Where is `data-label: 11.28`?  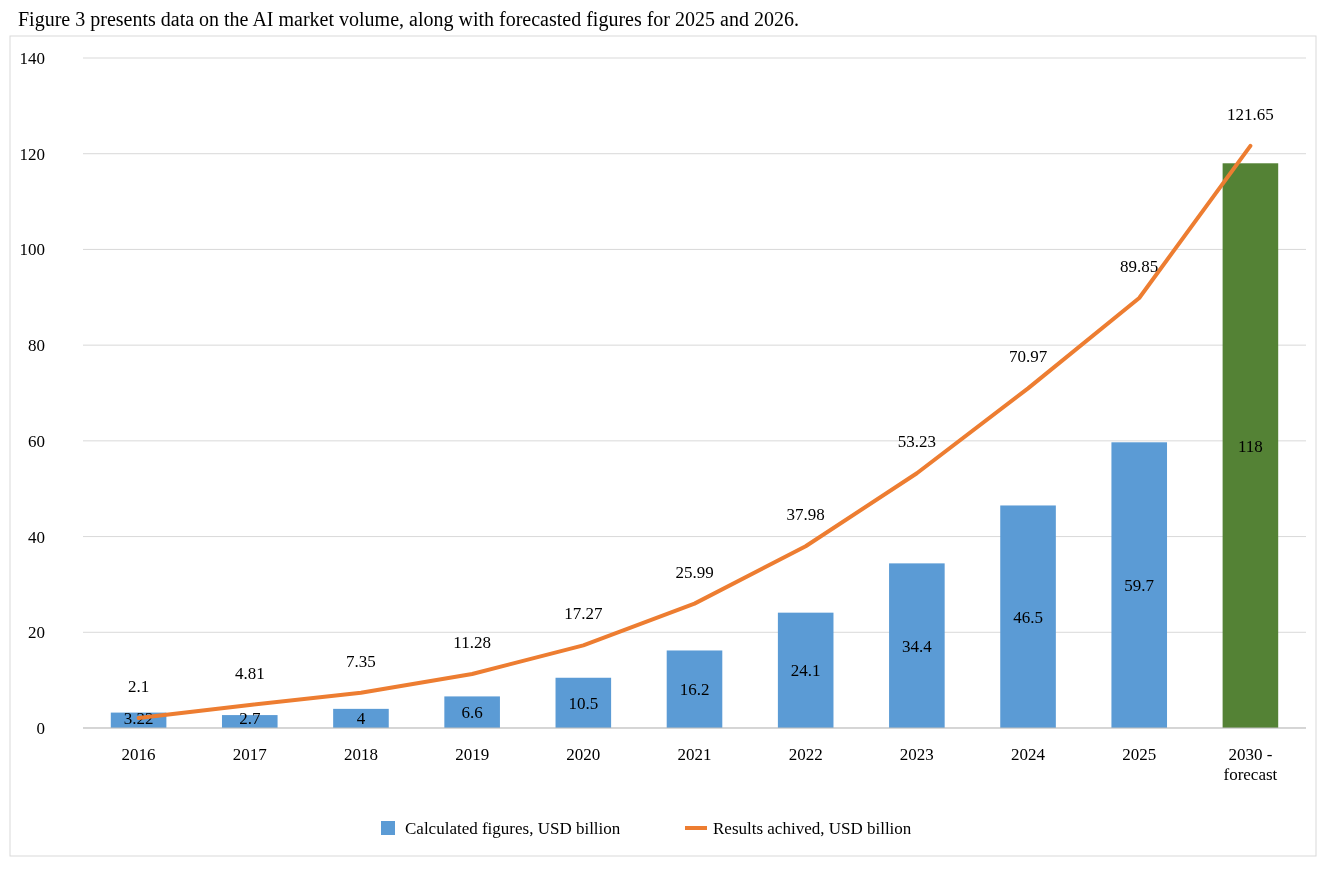 data-label: 11.28 is located at coordinates (472, 643).